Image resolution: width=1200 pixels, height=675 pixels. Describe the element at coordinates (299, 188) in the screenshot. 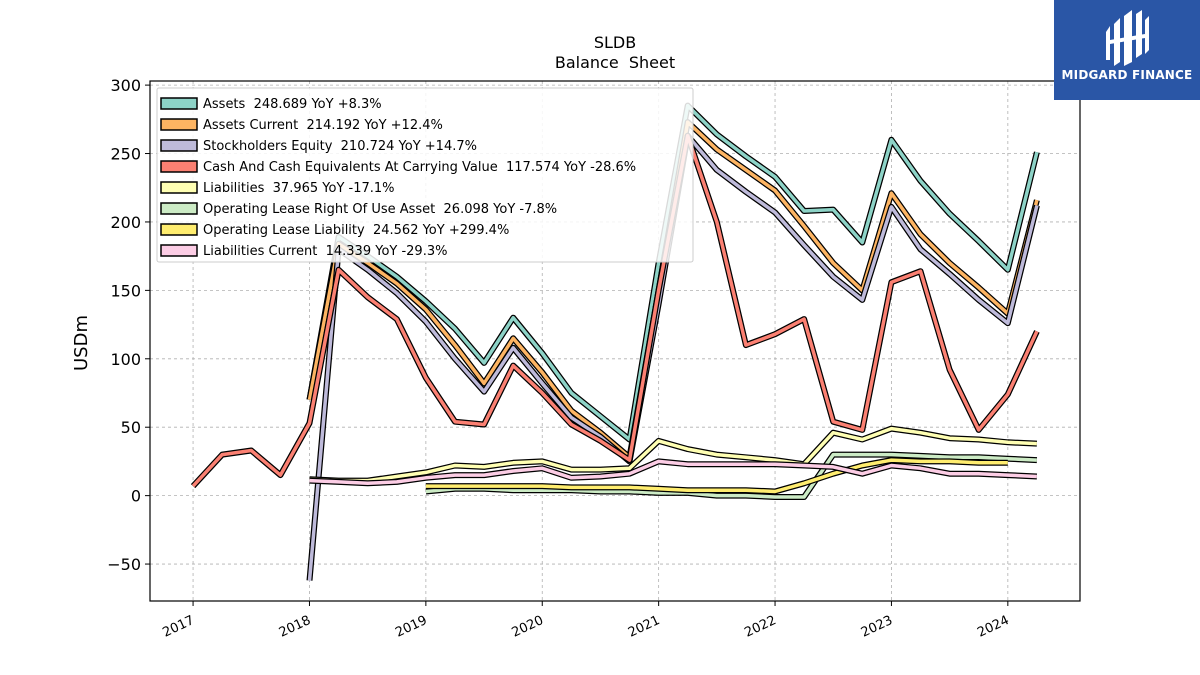

I see `legend-entry: Liabilities 37.965 YoY -17.1%` at that location.